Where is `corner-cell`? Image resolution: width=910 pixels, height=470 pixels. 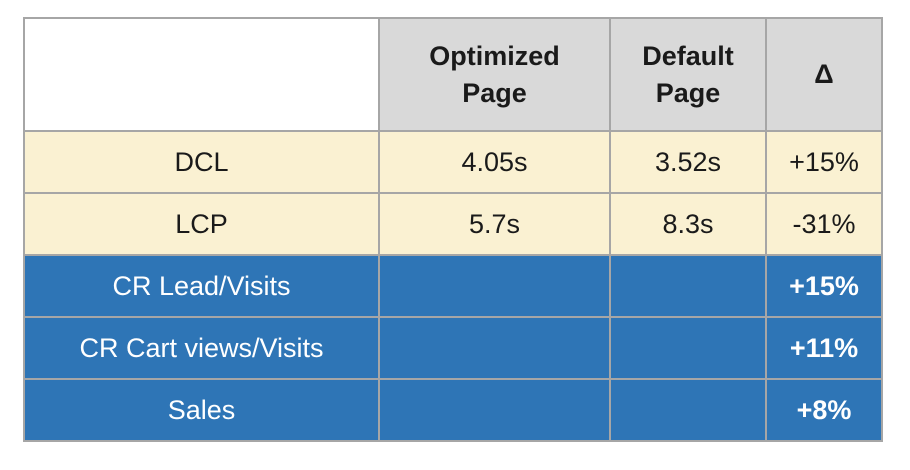 corner-cell is located at coordinates (201, 74).